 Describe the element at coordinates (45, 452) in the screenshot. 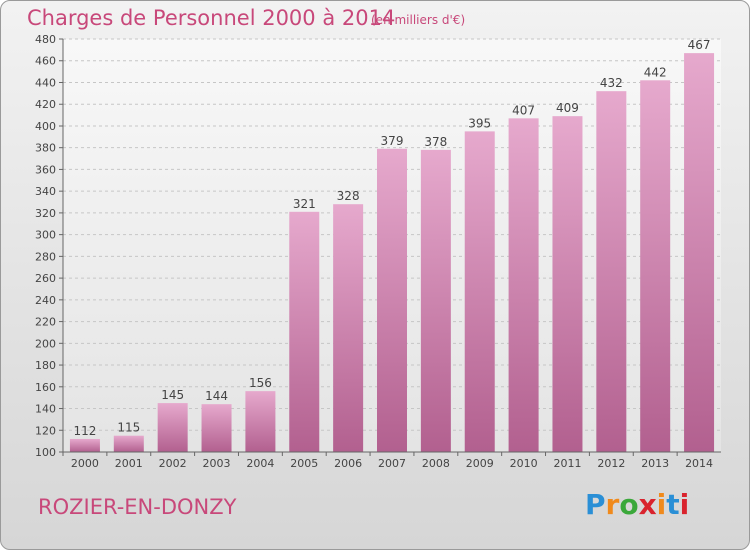

I see `y-tick-label: 100` at that location.